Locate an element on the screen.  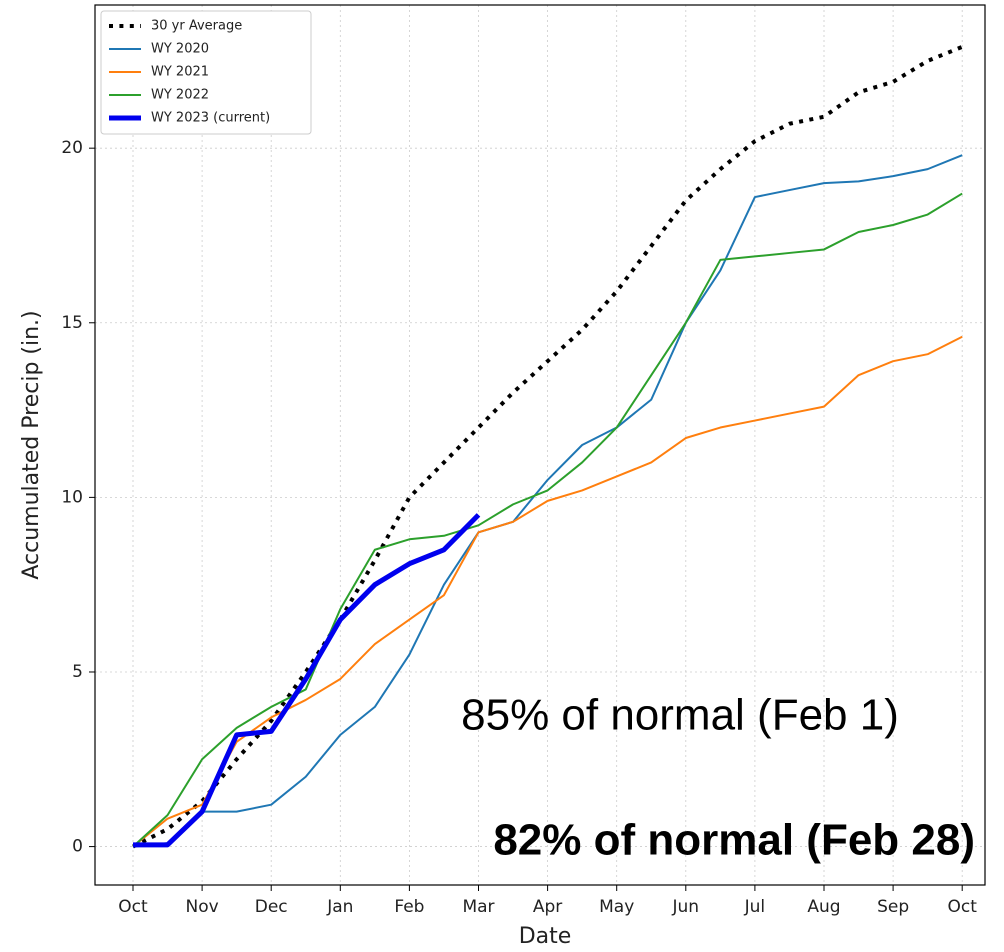
y-tick-label: 0 is located at coordinates (77, 847).